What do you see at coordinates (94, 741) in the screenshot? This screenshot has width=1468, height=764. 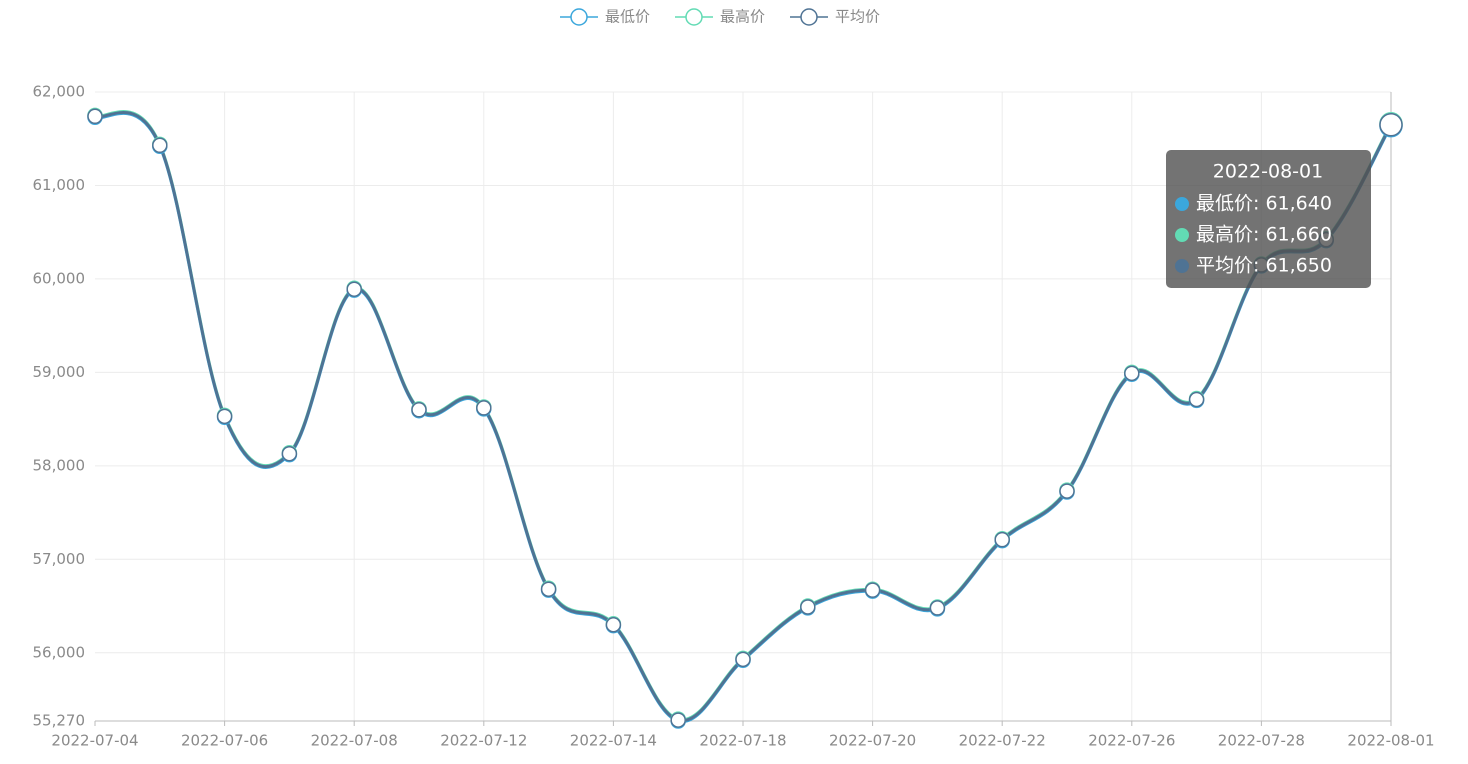 I see `x-tick-label: 2022-07-04` at bounding box center [94, 741].